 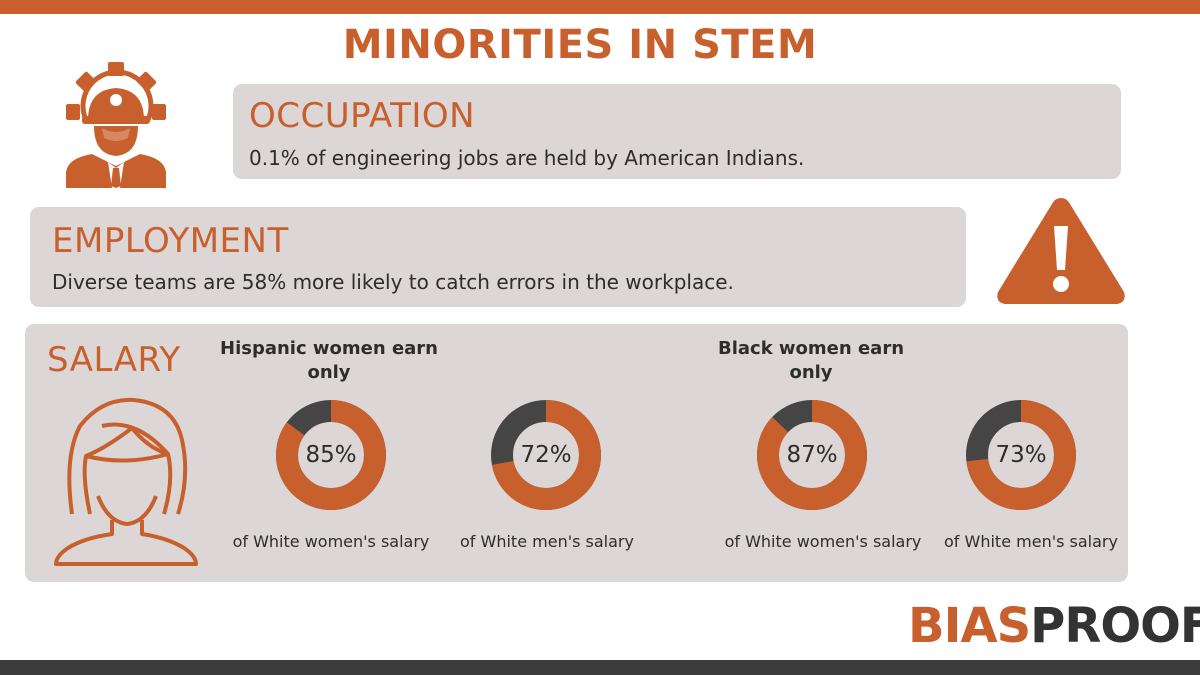 I want to click on donut-hispanic-white-men: 72%, so click(x=546, y=455).